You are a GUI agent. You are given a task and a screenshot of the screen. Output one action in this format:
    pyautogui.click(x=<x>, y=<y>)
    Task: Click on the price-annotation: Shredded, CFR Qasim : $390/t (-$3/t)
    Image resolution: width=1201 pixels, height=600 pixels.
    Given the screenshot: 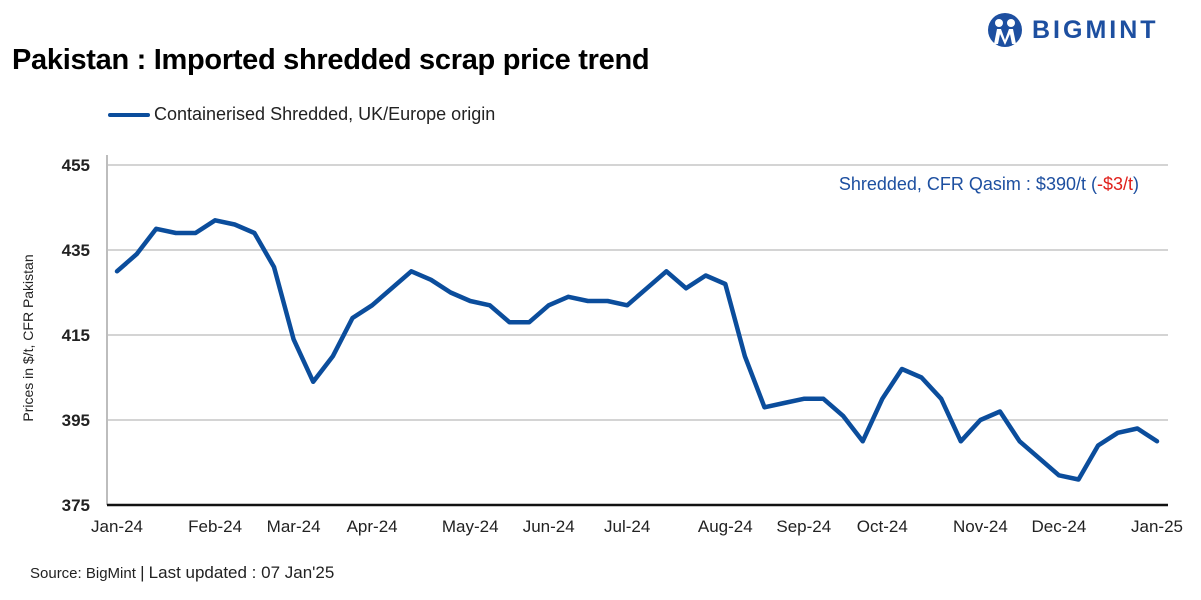 What is the action you would take?
    pyautogui.click(x=989, y=184)
    